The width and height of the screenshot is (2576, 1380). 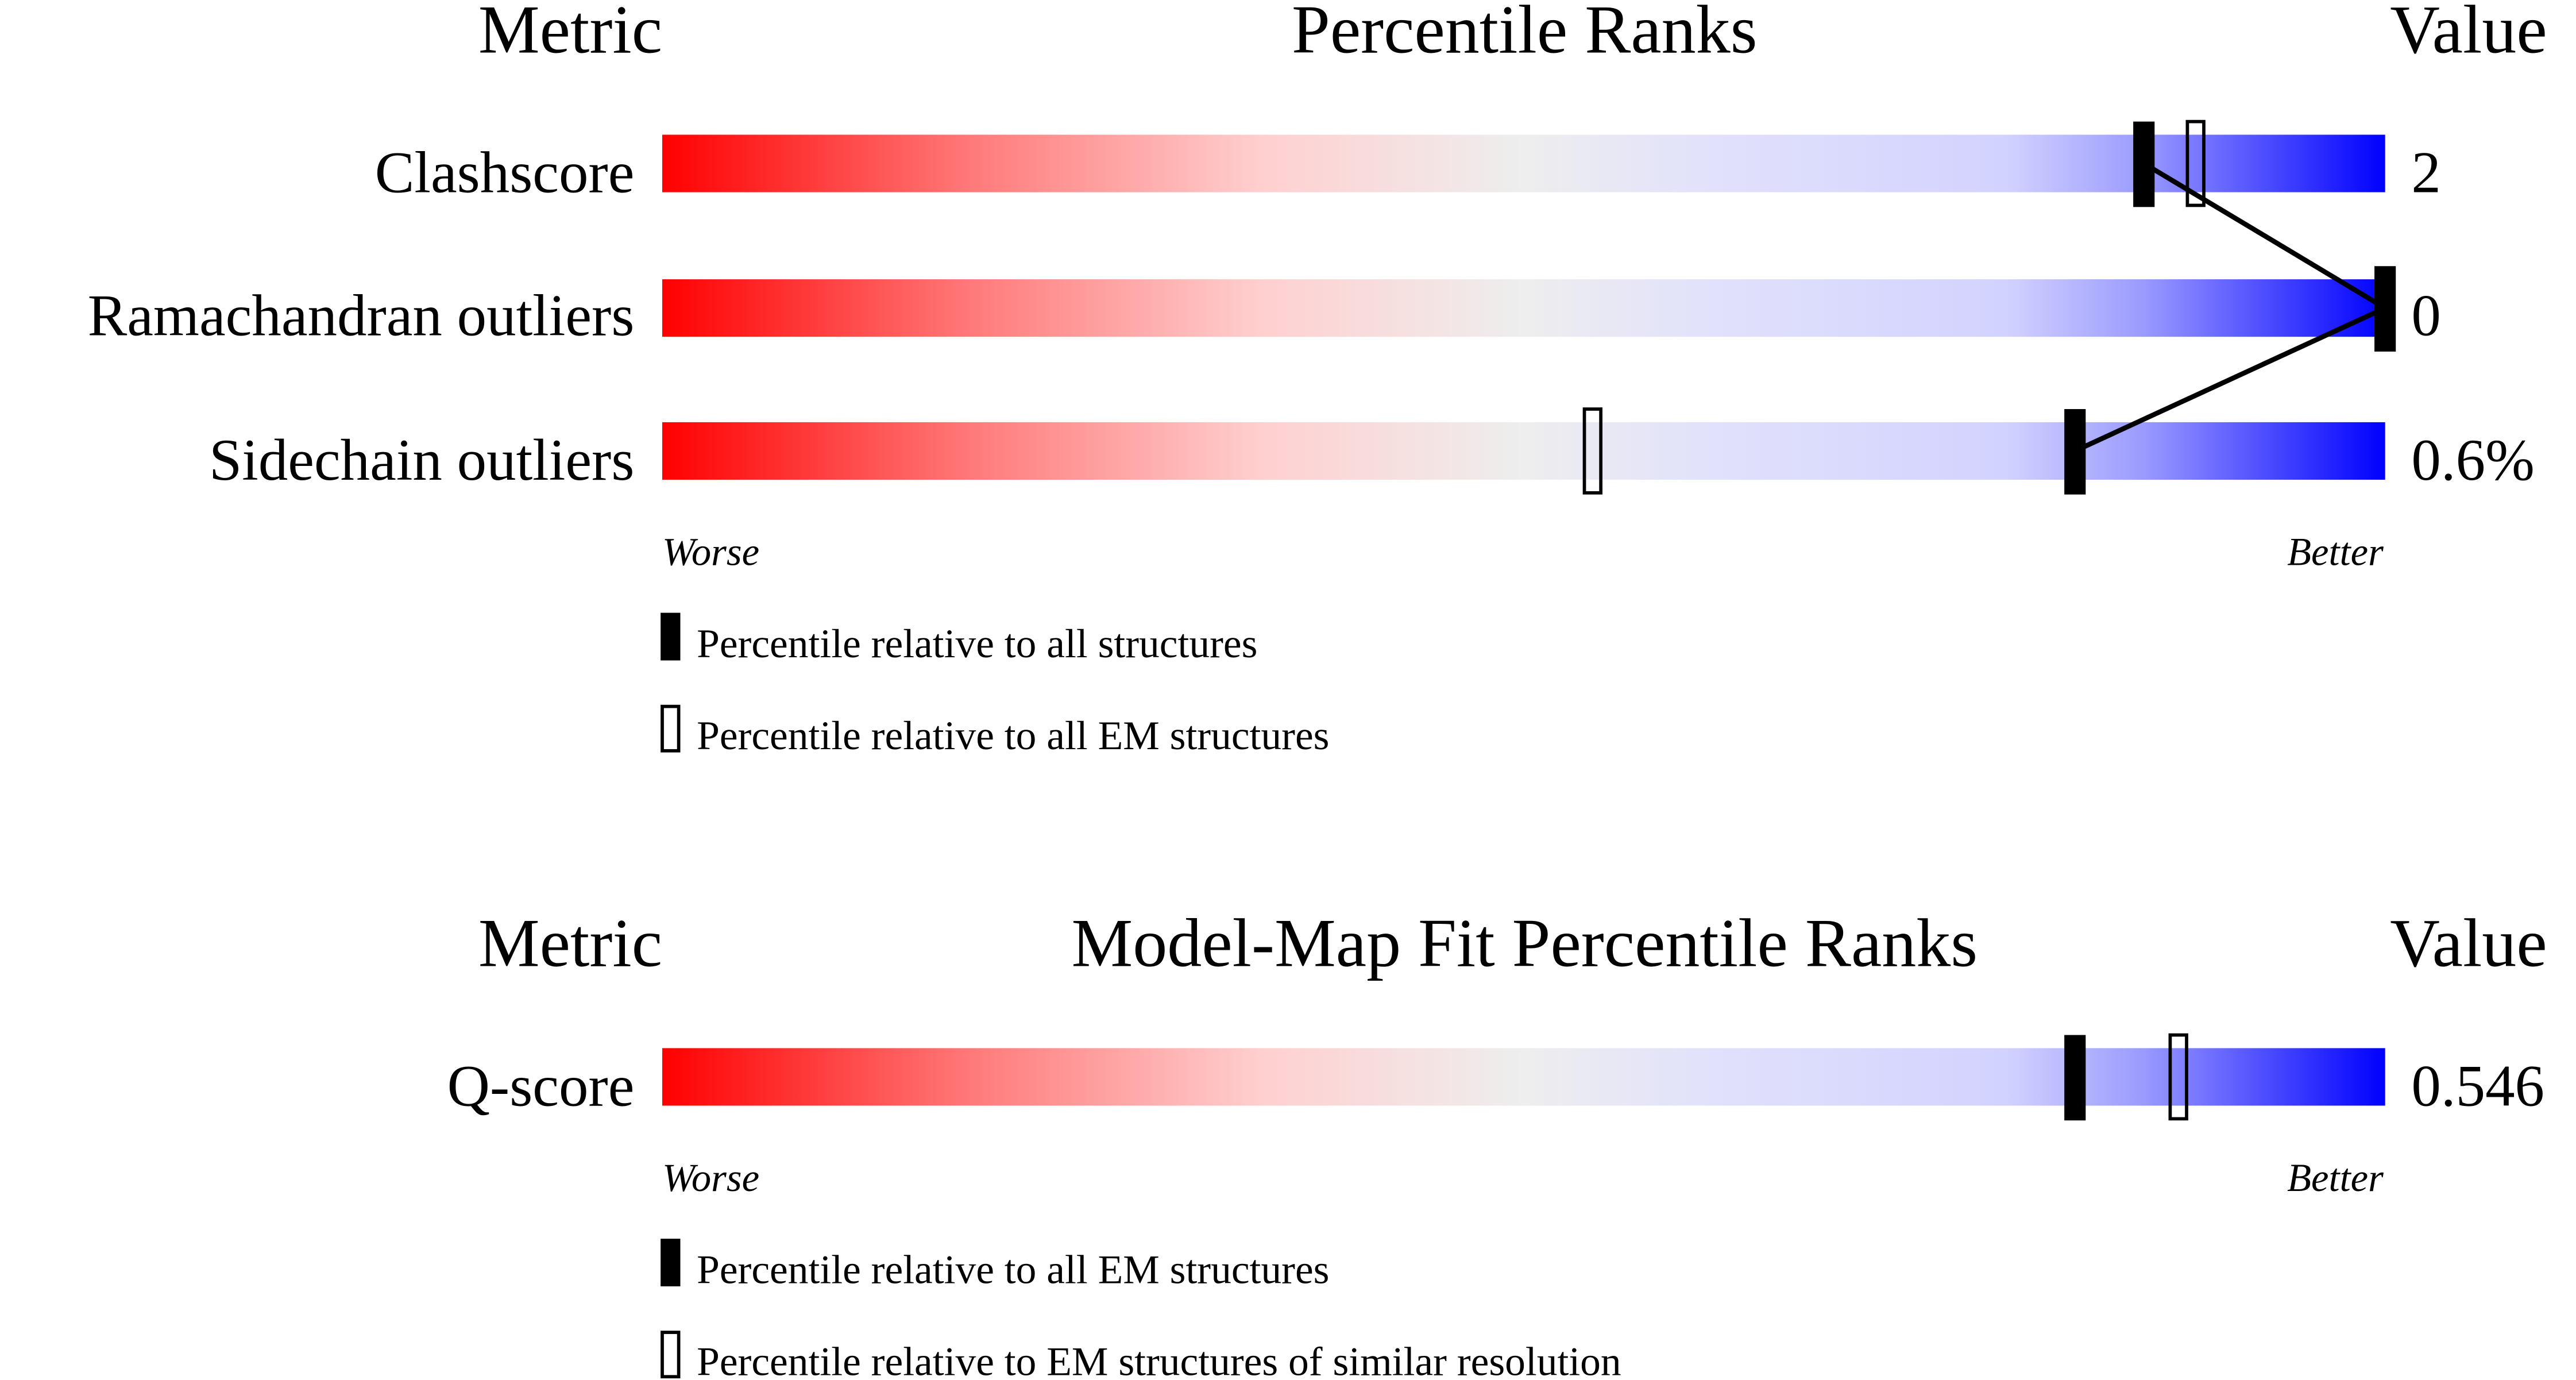 I want to click on metric-value: 2, so click(x=2425, y=173).